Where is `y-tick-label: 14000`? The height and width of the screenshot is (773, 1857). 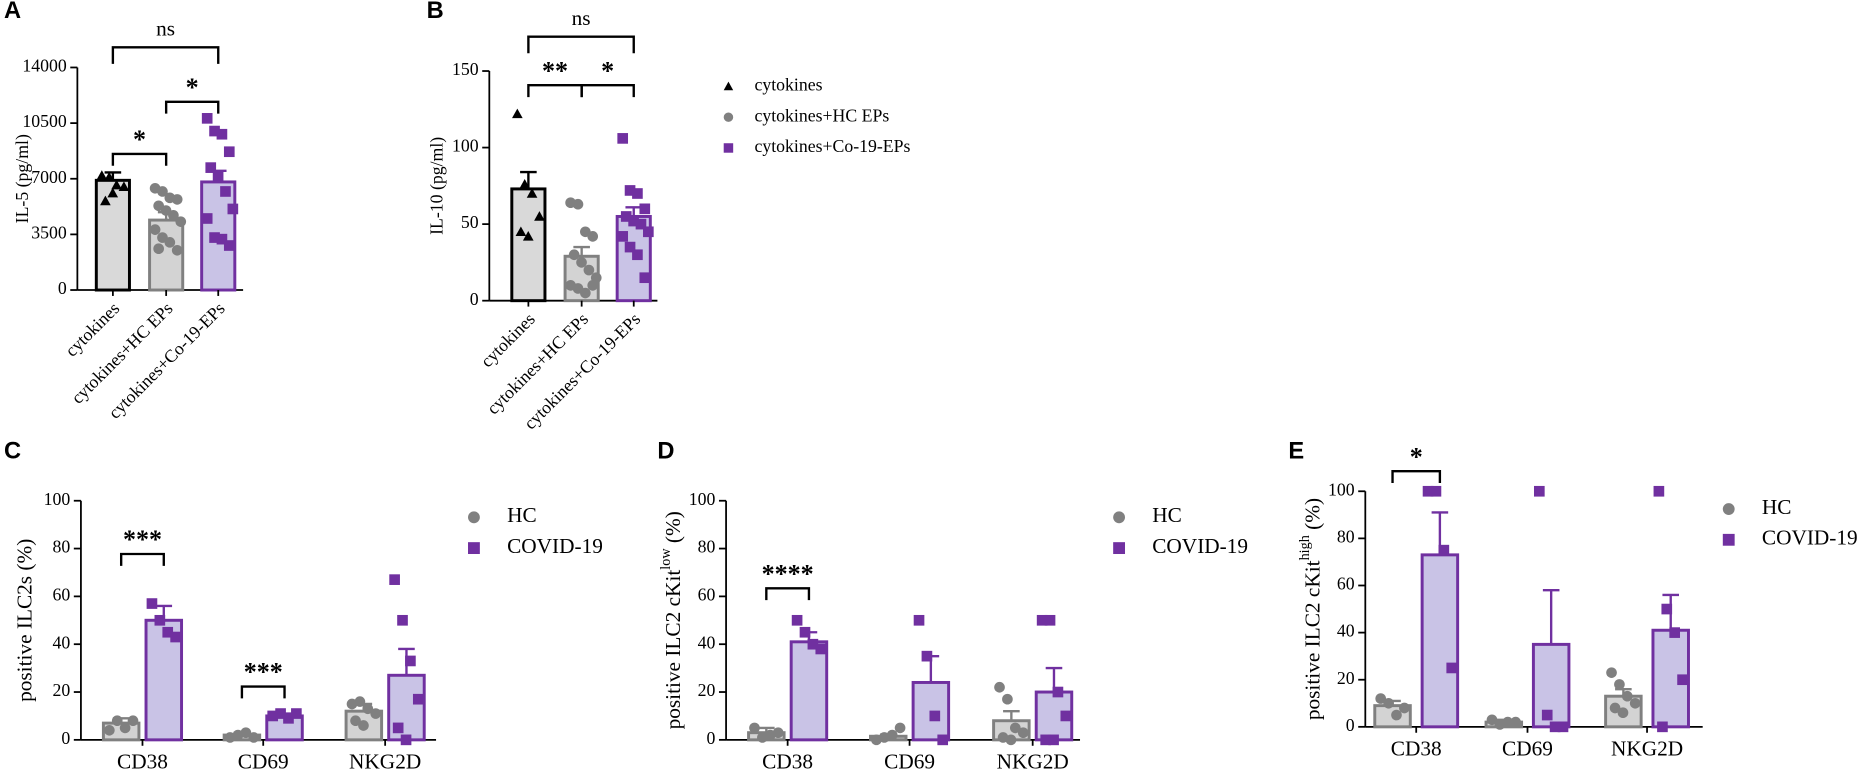
y-tick-label: 14000 is located at coordinates (44, 66).